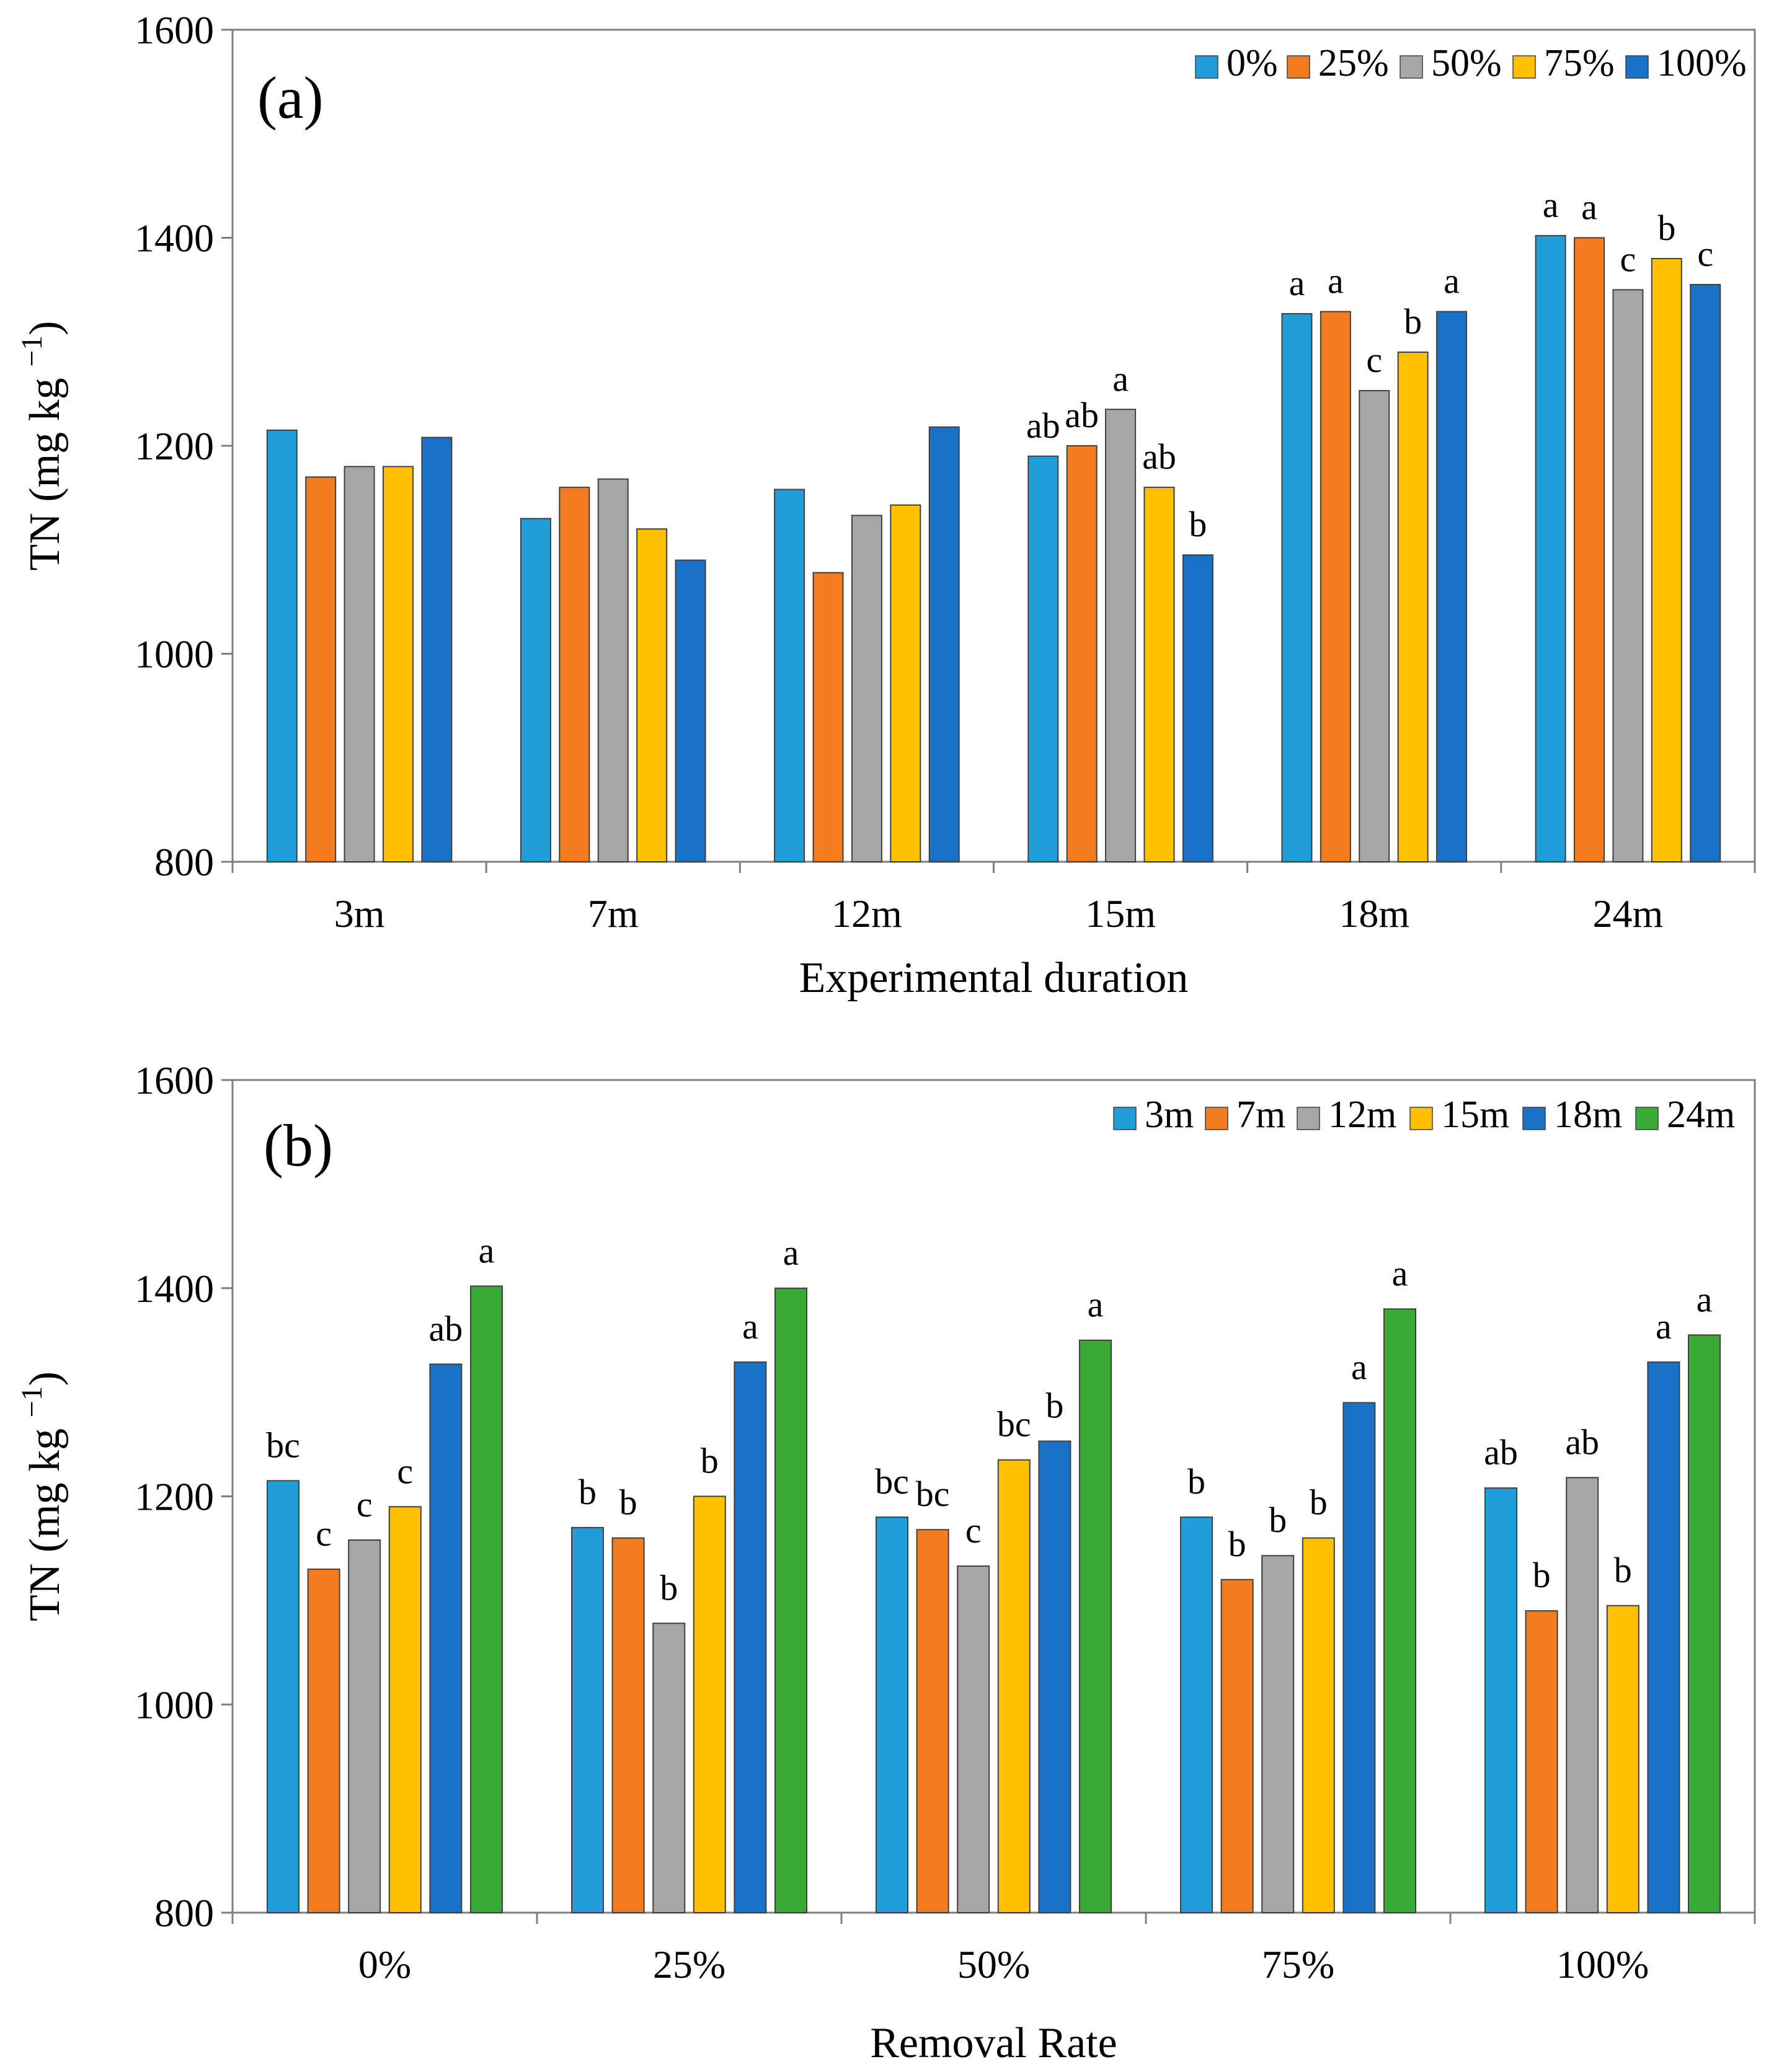 This screenshot has height=2072, width=1779. I want to click on bar-18m-25pct, so click(750, 1637).